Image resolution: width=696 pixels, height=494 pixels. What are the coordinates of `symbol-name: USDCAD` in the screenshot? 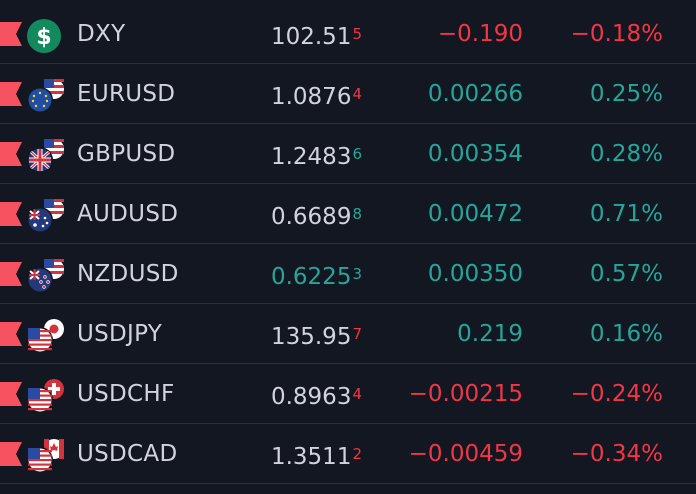 It's located at (127, 454).